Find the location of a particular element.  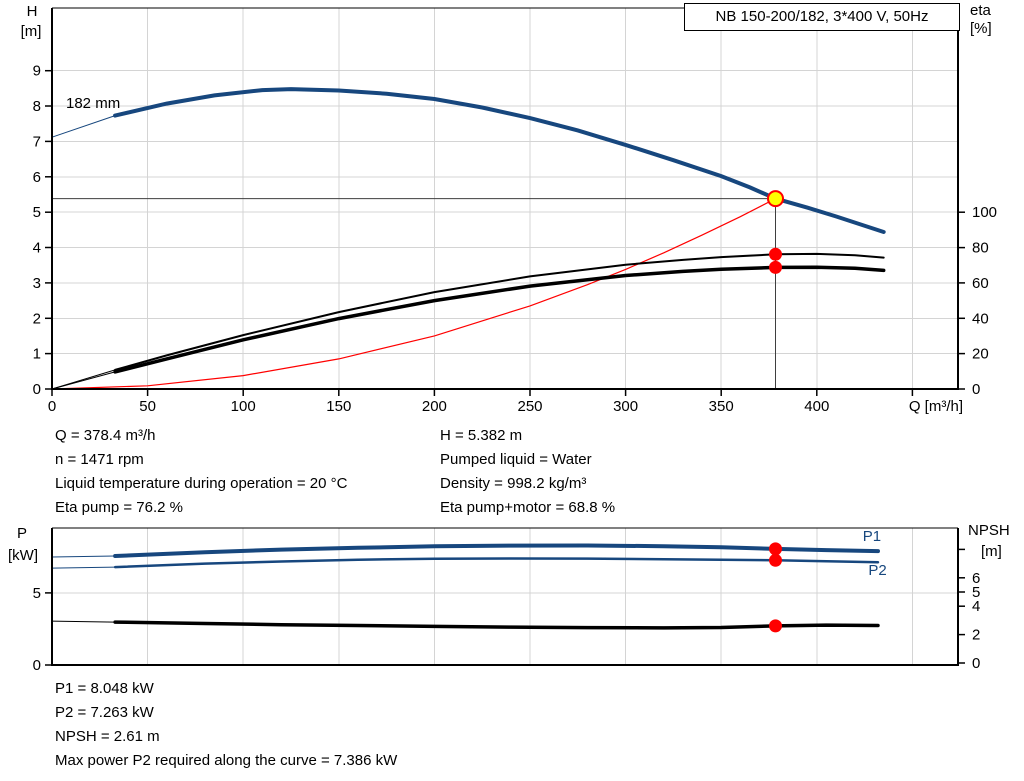

tick-label-x: 400 is located at coordinates (816, 406).